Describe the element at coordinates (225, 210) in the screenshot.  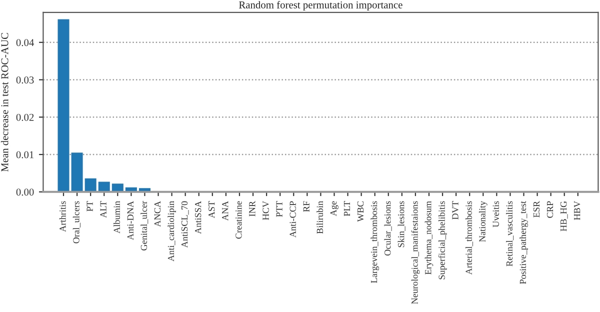
I see `x-tick-label: ANA` at that location.